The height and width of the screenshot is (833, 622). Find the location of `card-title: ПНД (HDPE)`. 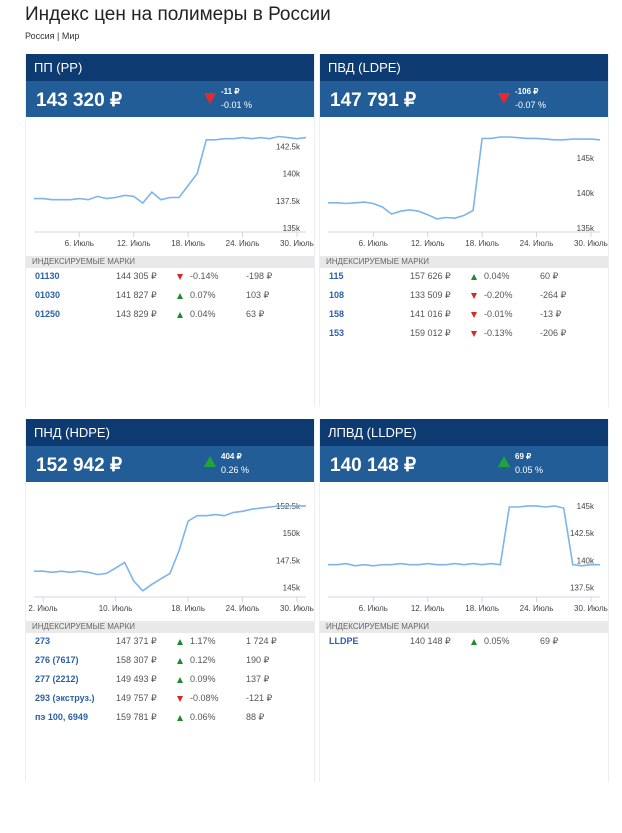

card-title: ПНД (HDPE) is located at coordinates (170, 432).